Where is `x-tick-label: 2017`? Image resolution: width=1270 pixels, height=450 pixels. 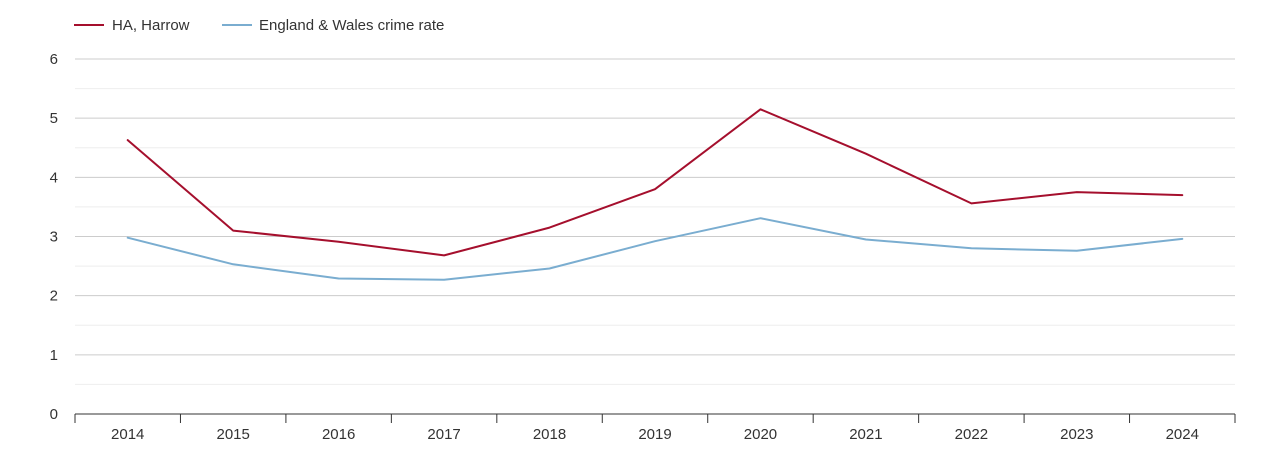
x-tick-label: 2017 is located at coordinates (443, 434).